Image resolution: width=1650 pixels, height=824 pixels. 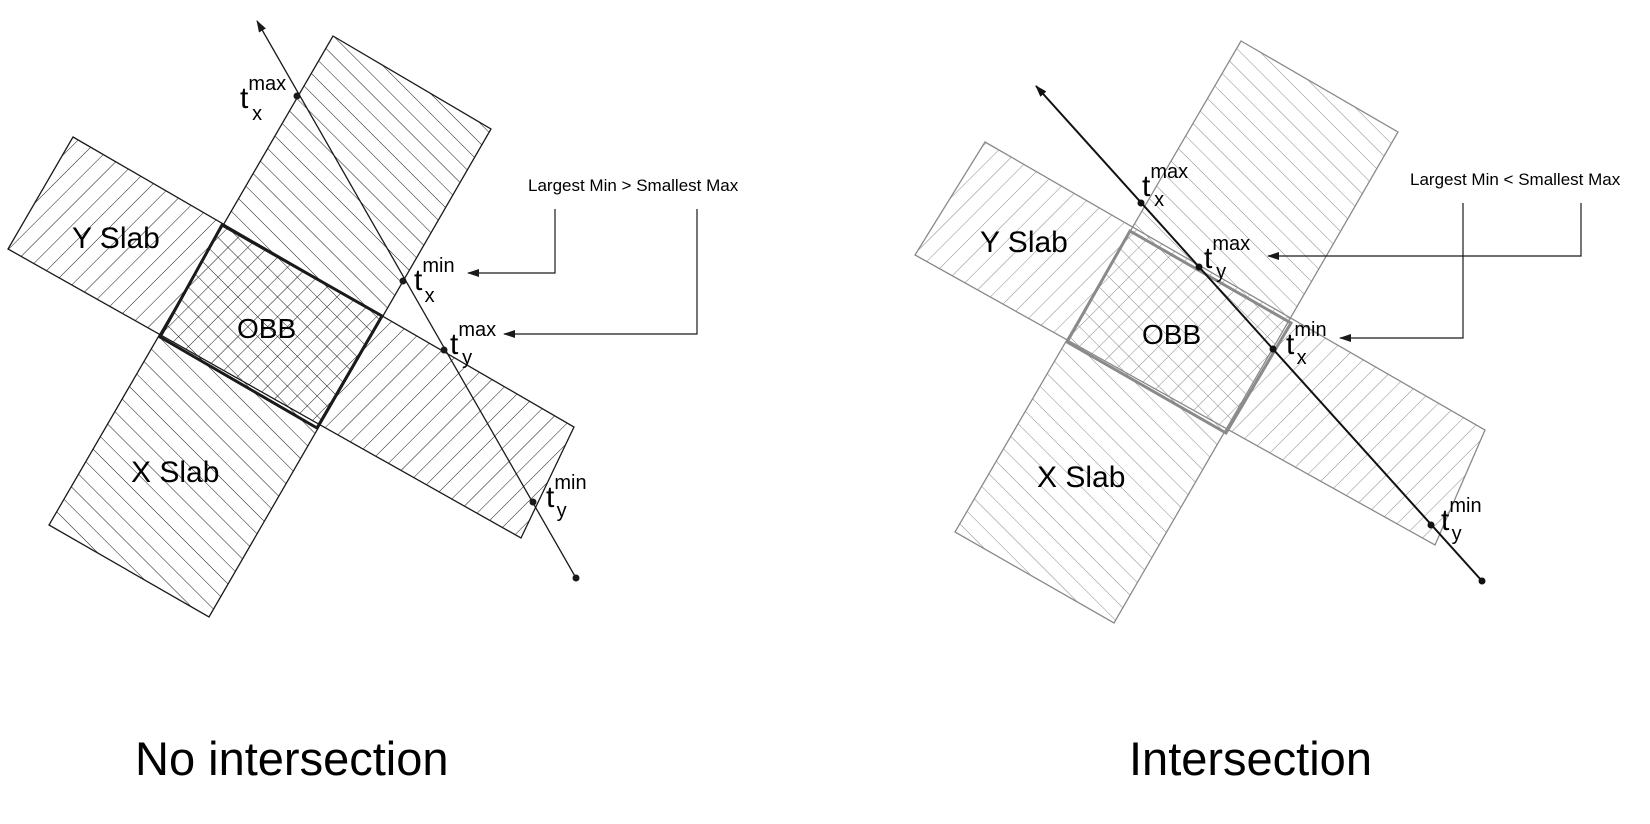 I want to click on ray-line, so click(x=416, y=299).